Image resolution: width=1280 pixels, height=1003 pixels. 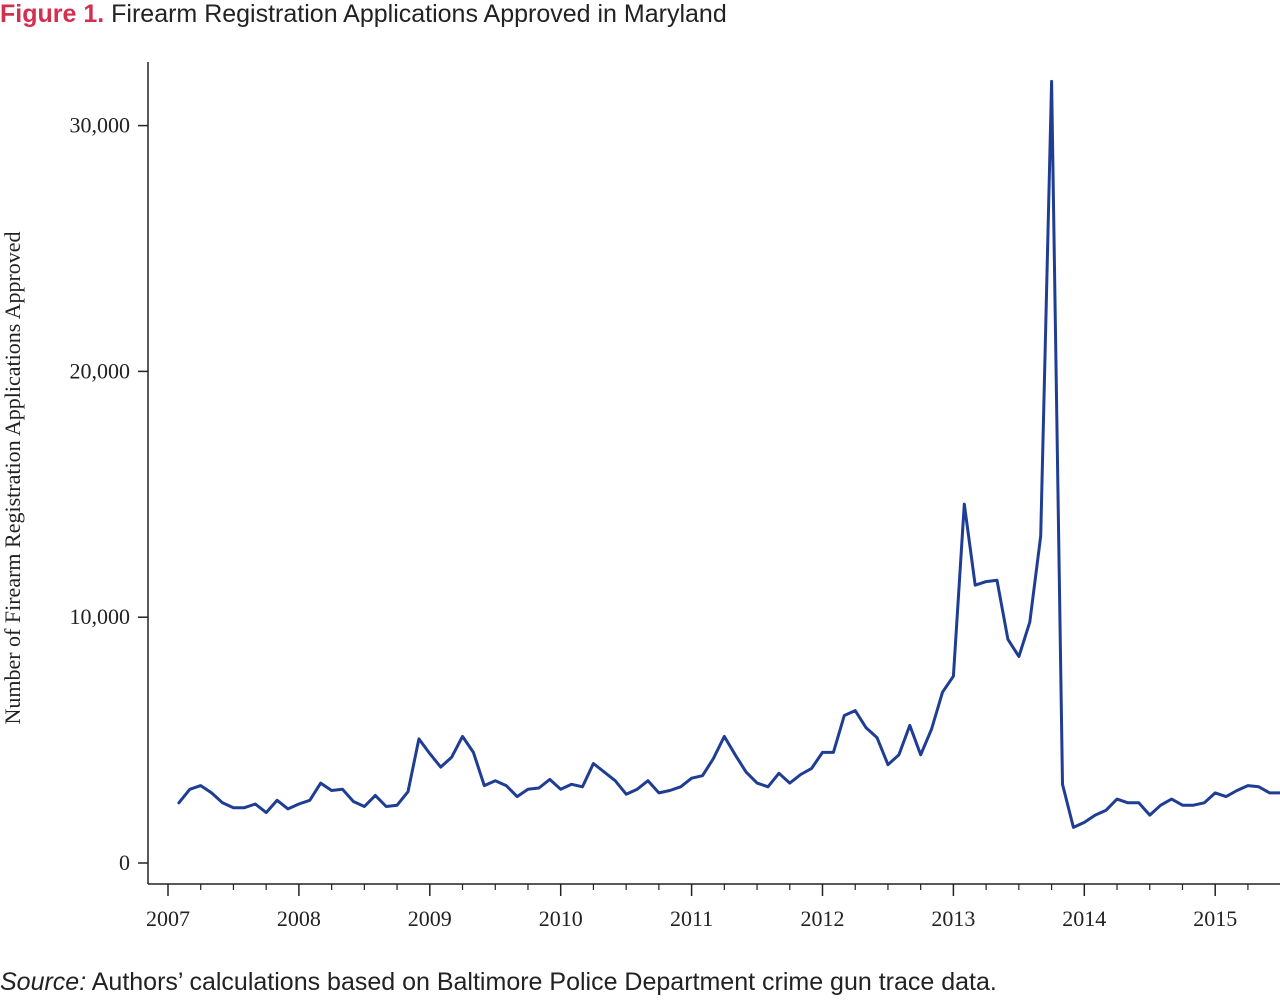 What do you see at coordinates (561, 918) in the screenshot?
I see `x-tick-label: 2010` at bounding box center [561, 918].